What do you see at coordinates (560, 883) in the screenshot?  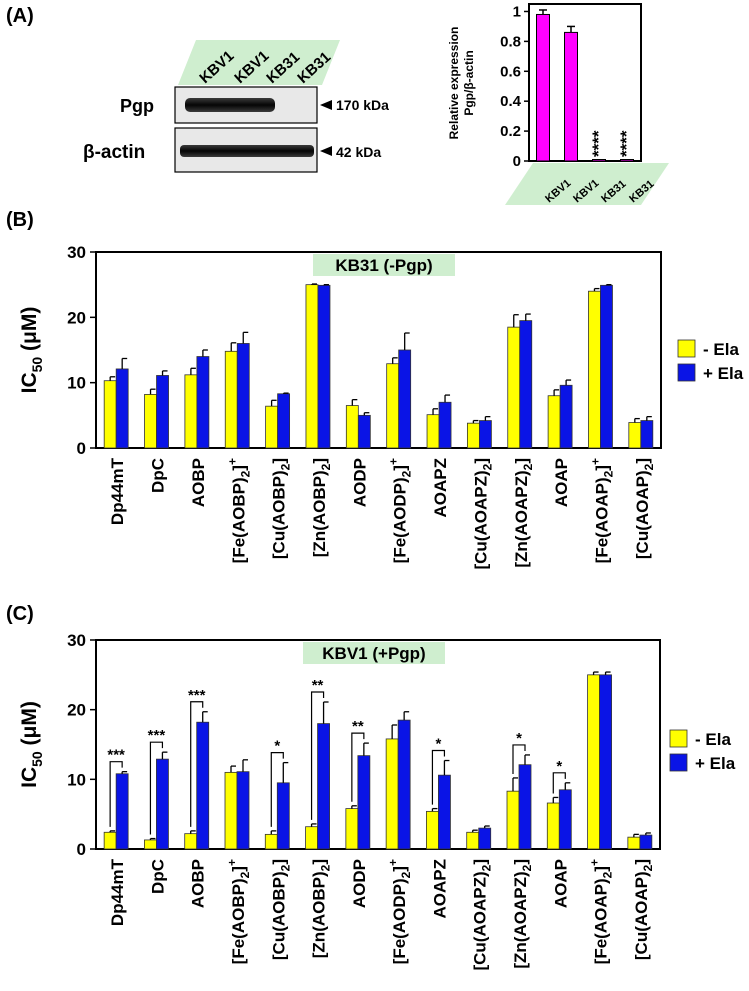 I see `x-tick-label: AOAP` at bounding box center [560, 883].